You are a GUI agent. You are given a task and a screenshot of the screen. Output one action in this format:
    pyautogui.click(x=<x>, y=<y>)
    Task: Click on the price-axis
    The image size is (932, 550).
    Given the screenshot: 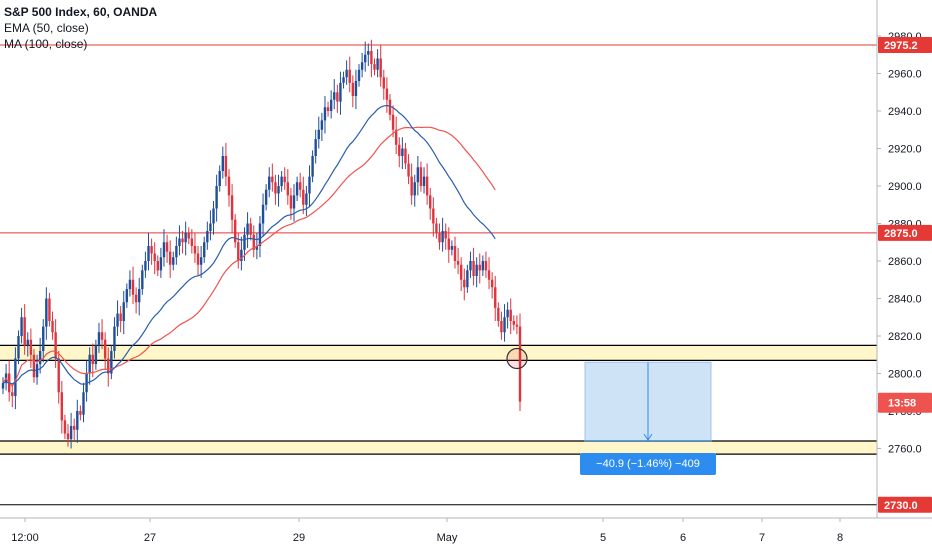 What is the action you would take?
    pyautogui.click(x=904, y=259)
    